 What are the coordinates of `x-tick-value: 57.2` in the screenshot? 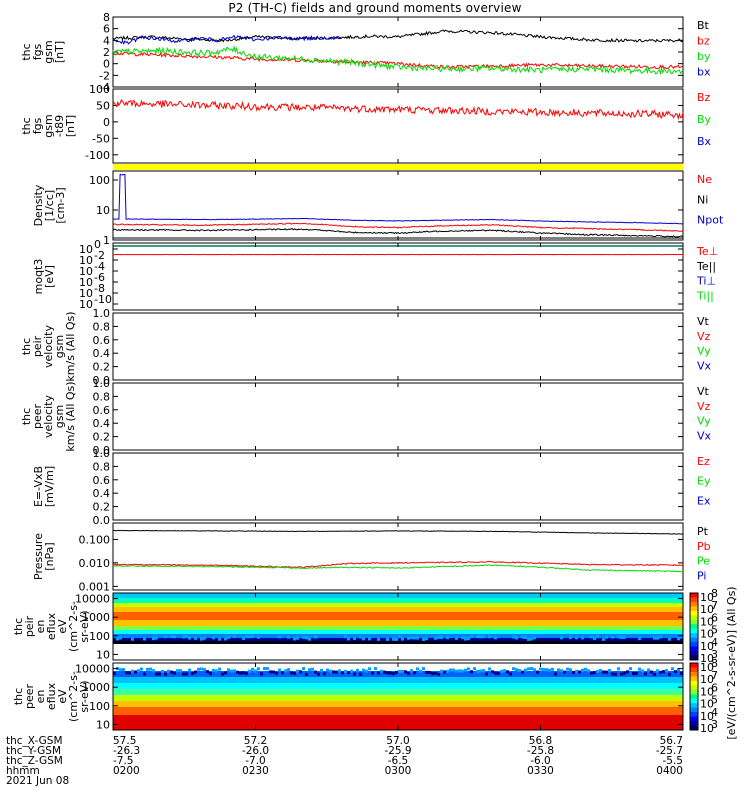 It's located at (255, 741).